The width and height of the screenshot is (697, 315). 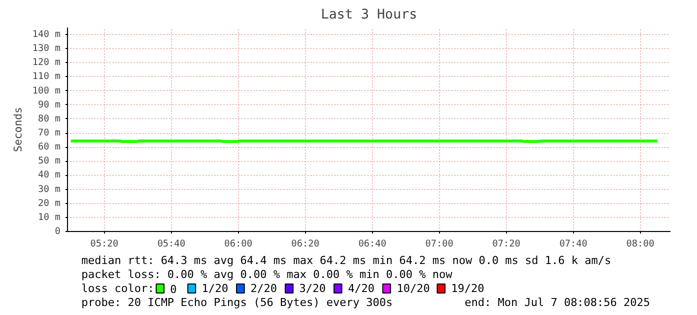 What do you see at coordinates (49, 203) in the screenshot?
I see `y-tick-label: 20 m` at bounding box center [49, 203].